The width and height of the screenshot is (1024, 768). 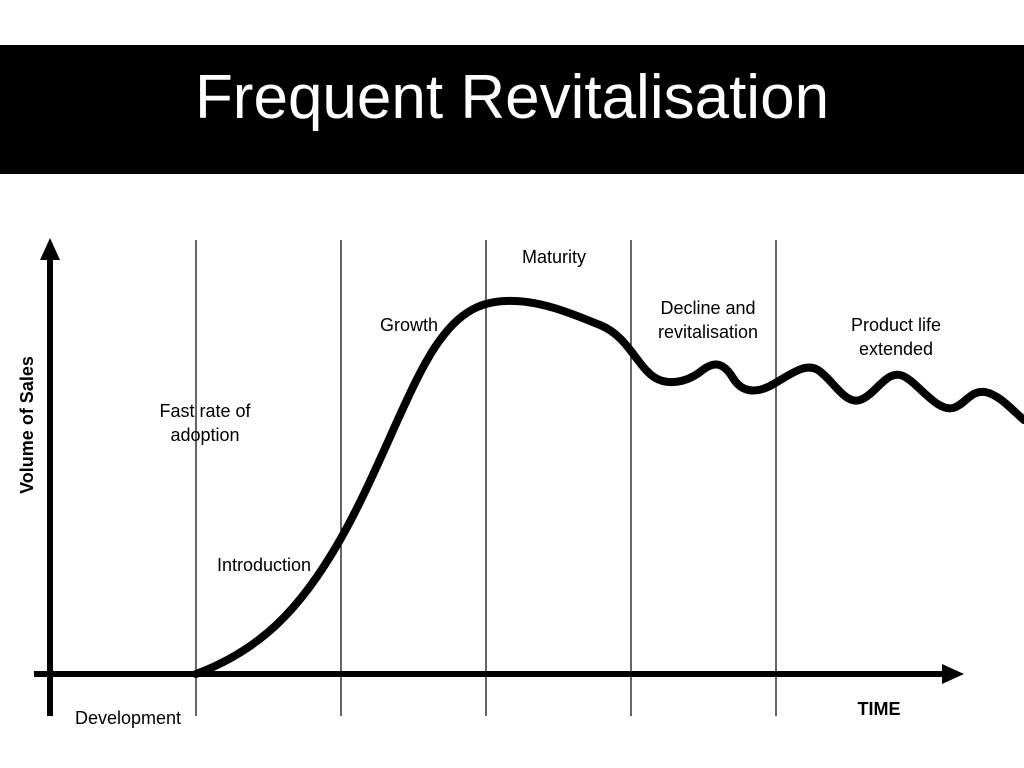 What do you see at coordinates (953, 674) in the screenshot?
I see `x-axis-arrowhead` at bounding box center [953, 674].